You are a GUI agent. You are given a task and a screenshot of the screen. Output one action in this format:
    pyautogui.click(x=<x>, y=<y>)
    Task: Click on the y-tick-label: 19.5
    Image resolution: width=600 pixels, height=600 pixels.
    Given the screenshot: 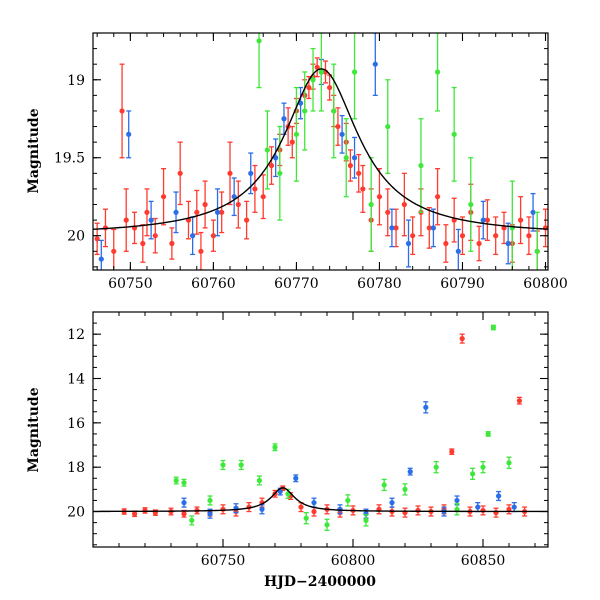 What is the action you would take?
    pyautogui.click(x=69, y=159)
    